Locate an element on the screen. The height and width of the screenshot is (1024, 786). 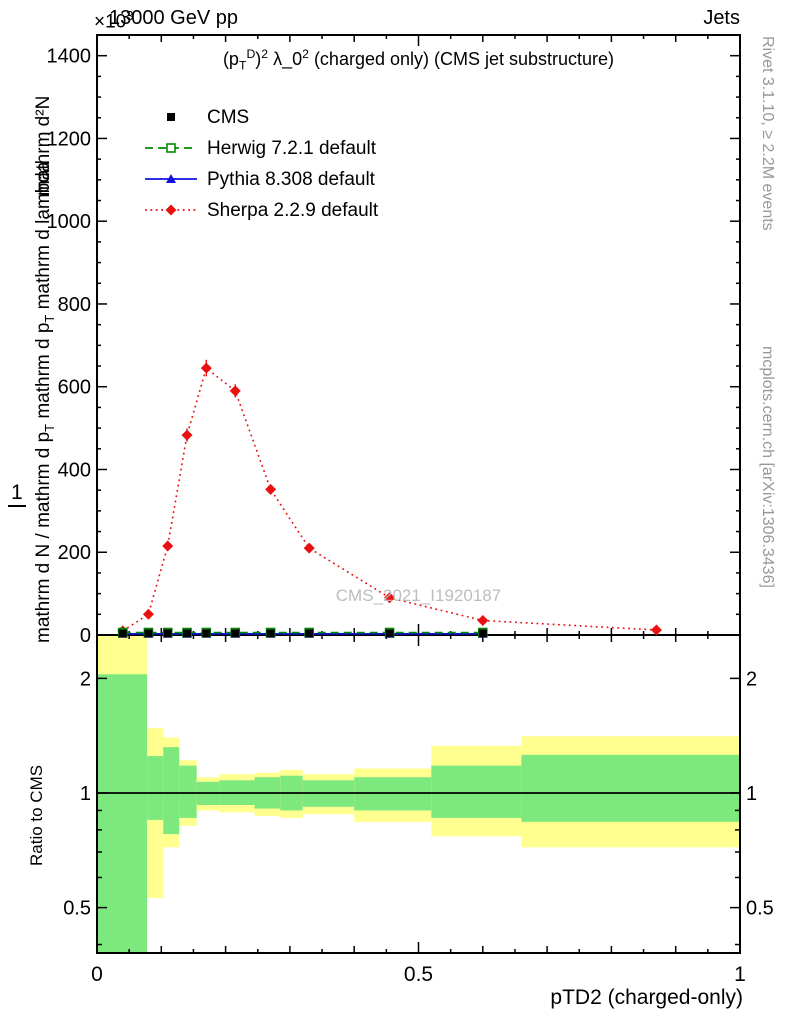
series-cms is located at coordinates (302, 633).